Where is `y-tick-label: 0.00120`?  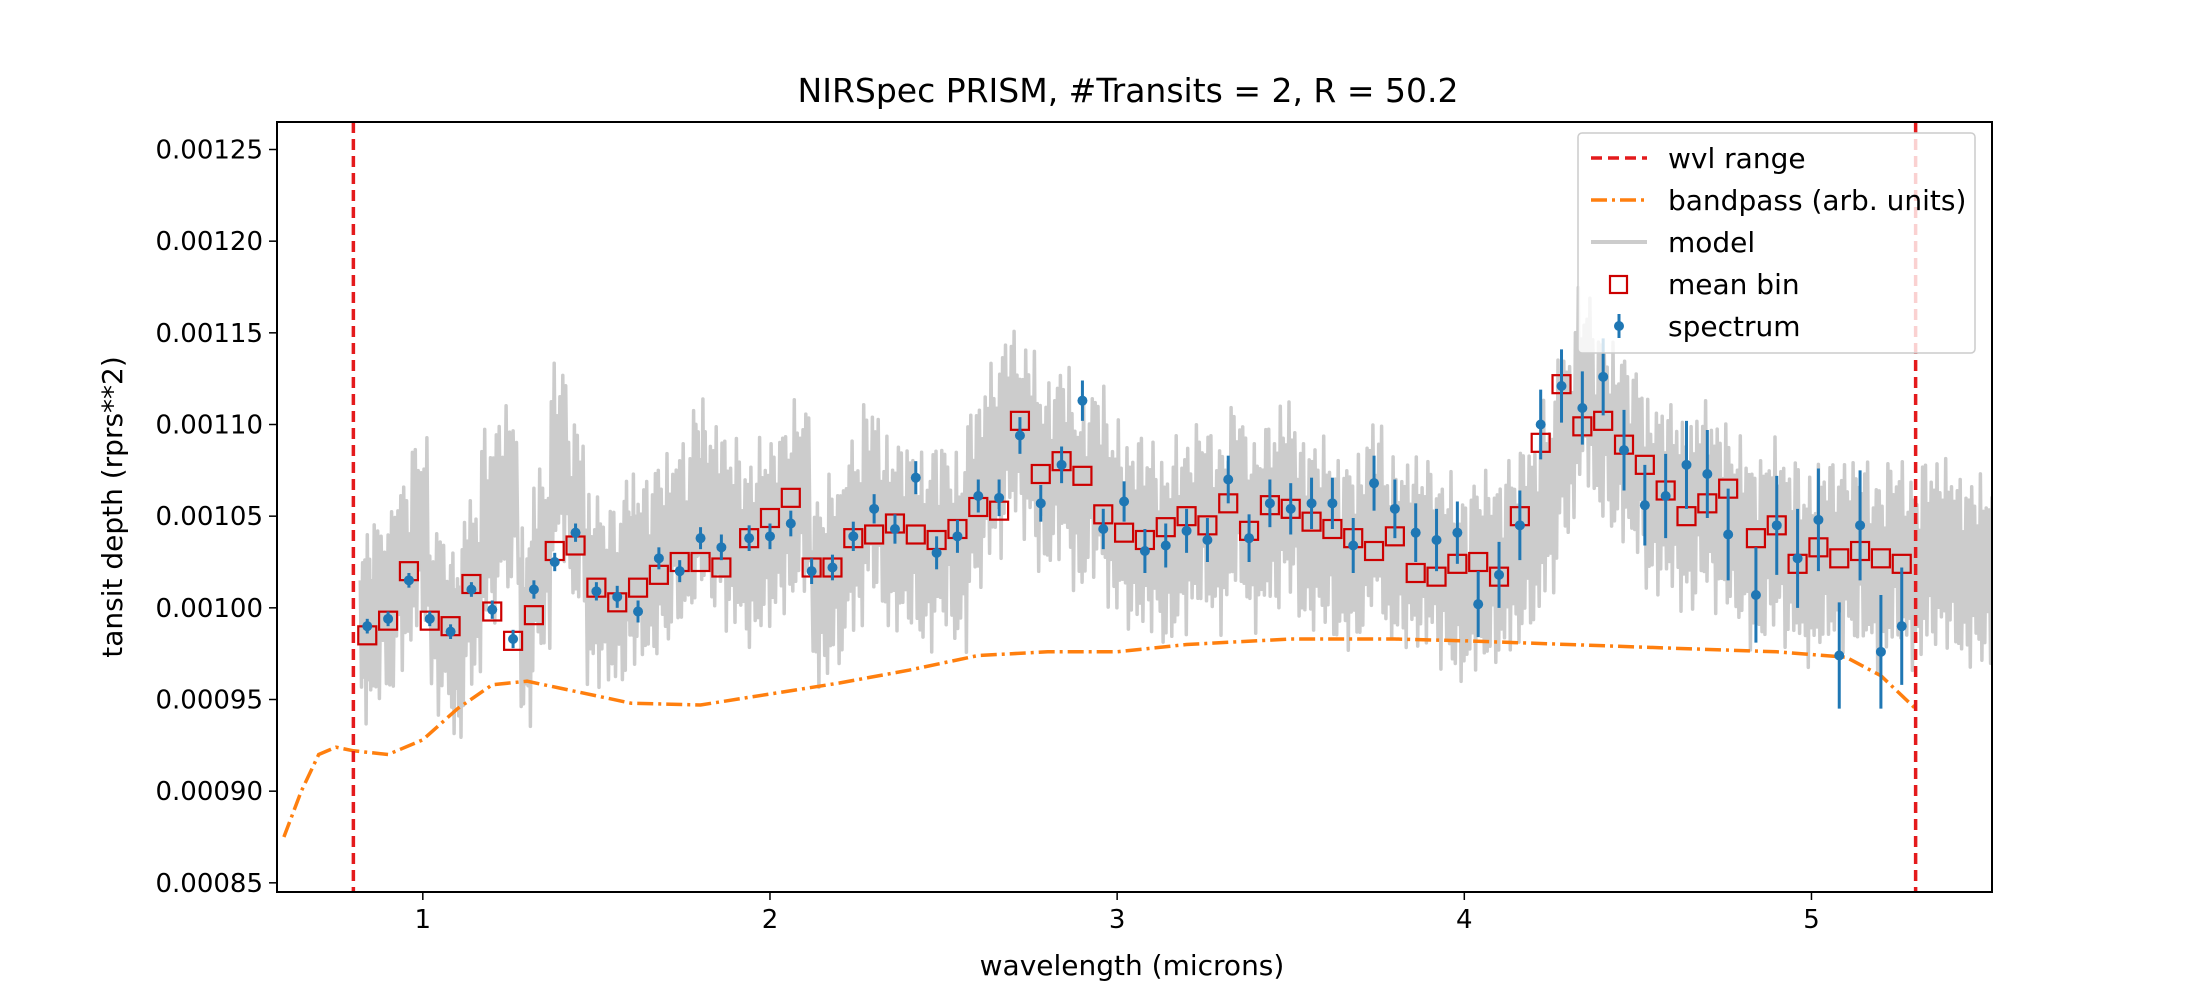 y-tick-label: 0.00120 is located at coordinates (209, 242).